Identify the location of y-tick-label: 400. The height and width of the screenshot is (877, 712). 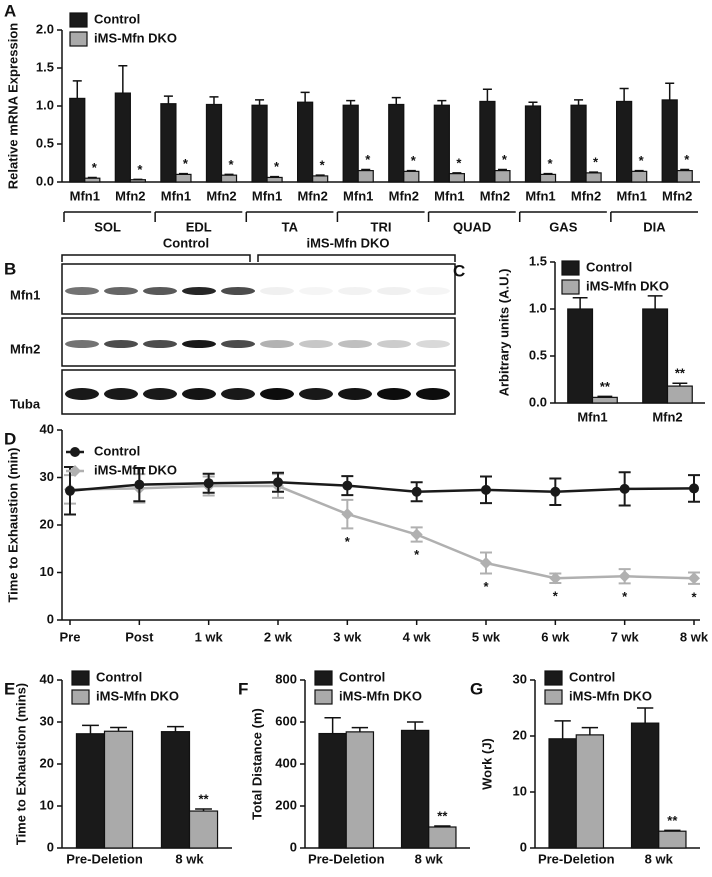
(286, 762).